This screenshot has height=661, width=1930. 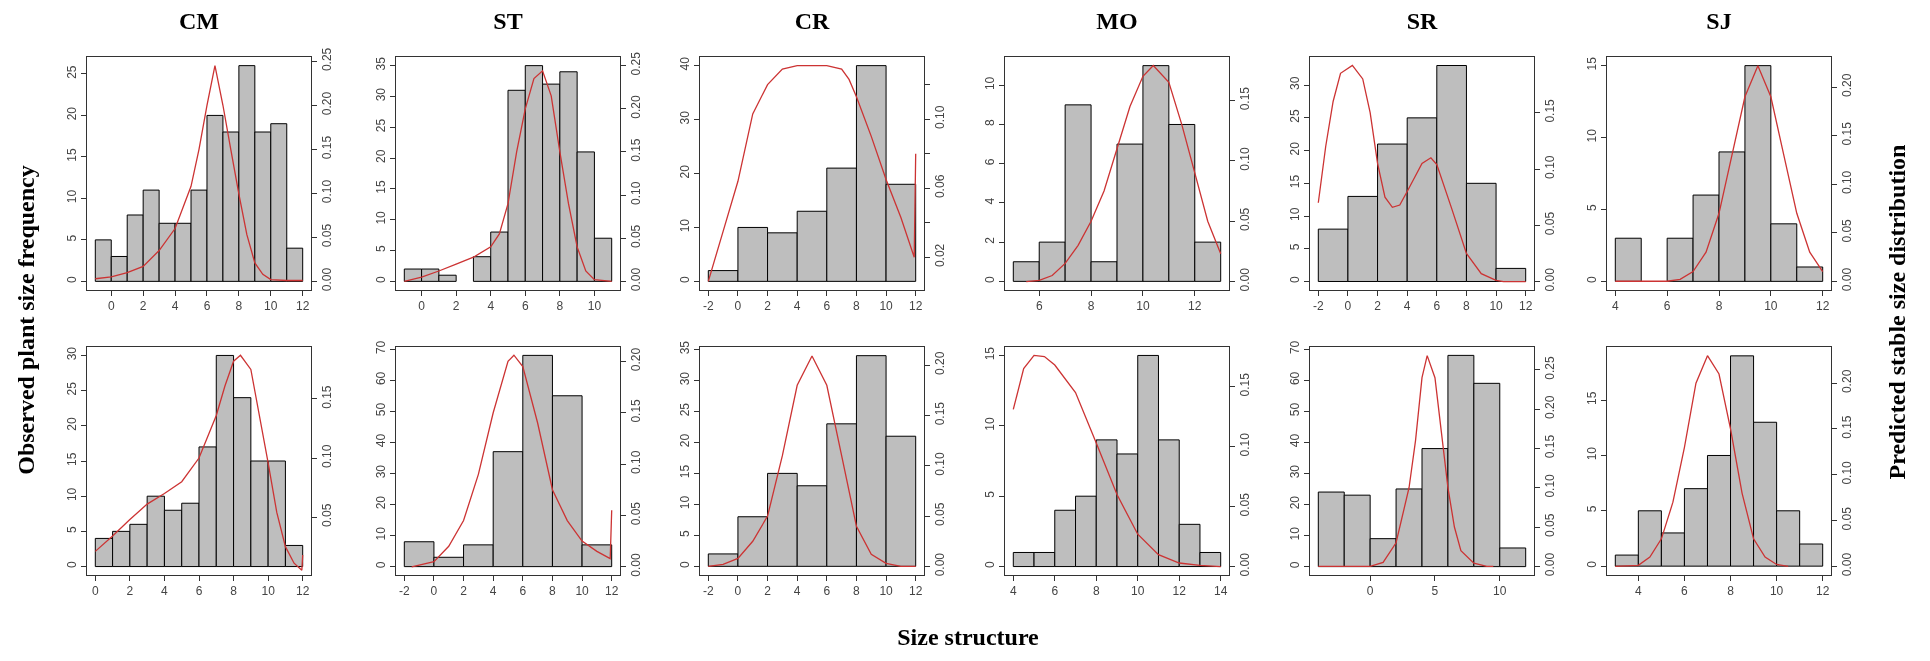 I want to click on chart-title: MO, so click(x=1117, y=21).